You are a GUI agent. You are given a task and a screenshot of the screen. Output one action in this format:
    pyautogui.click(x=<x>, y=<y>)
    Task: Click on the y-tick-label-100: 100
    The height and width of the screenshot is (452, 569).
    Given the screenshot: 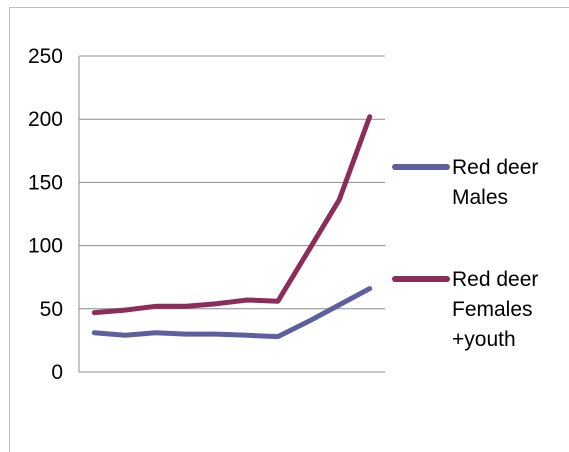 What is the action you would take?
    pyautogui.click(x=45, y=246)
    